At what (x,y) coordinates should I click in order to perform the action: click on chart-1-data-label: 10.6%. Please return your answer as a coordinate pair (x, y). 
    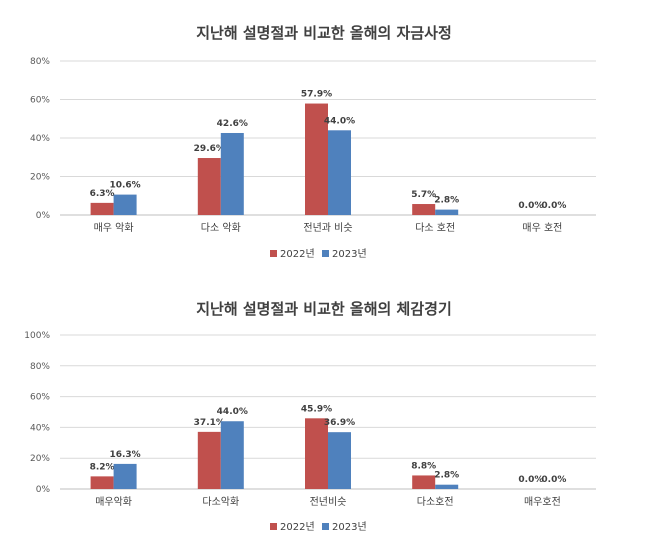
    Looking at the image, I should click on (124, 186).